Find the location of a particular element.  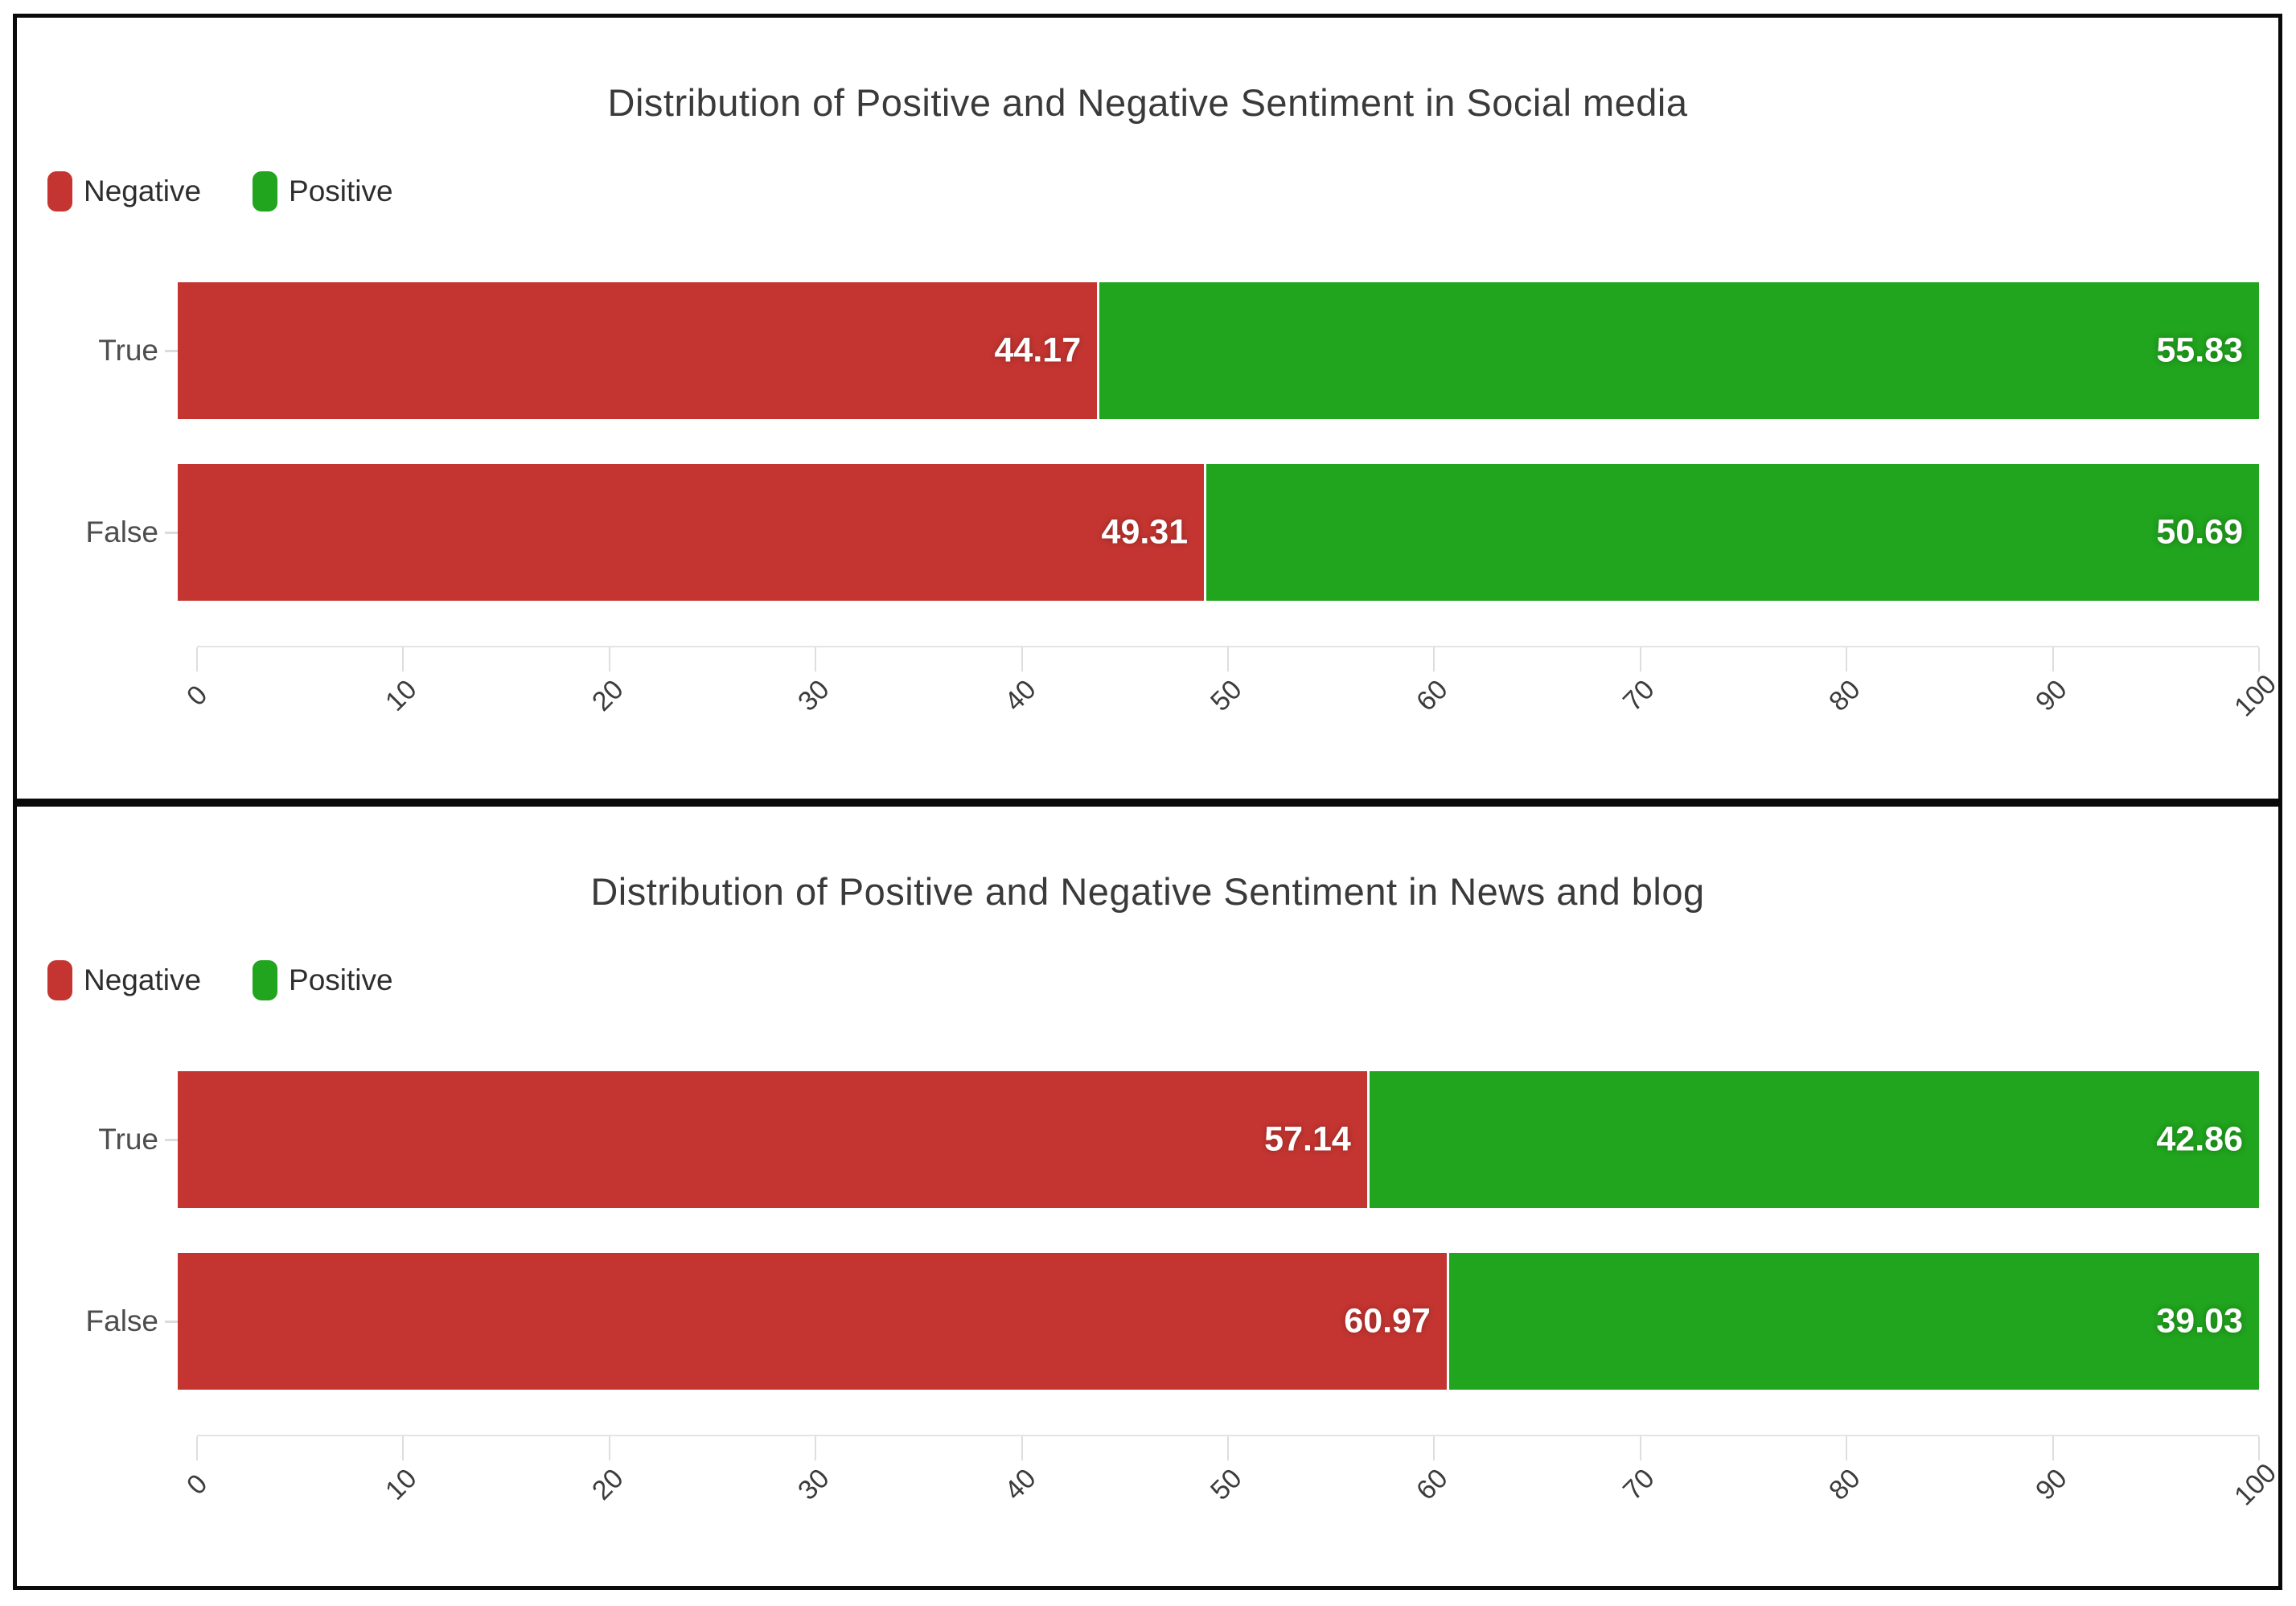

bar-segment-positive: 39.03 is located at coordinates (1852, 1321).